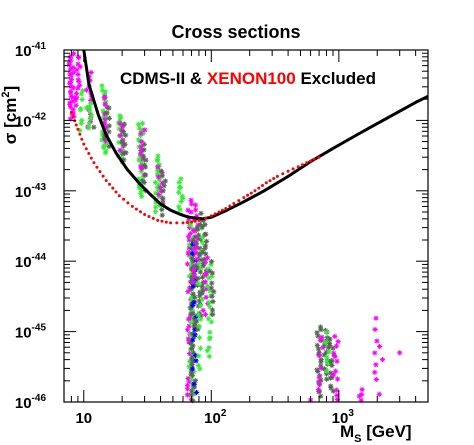 This screenshot has height=445, width=474. Describe the element at coordinates (336, 78) in the screenshot. I see `annotation-text-excluded: Excluded` at that location.